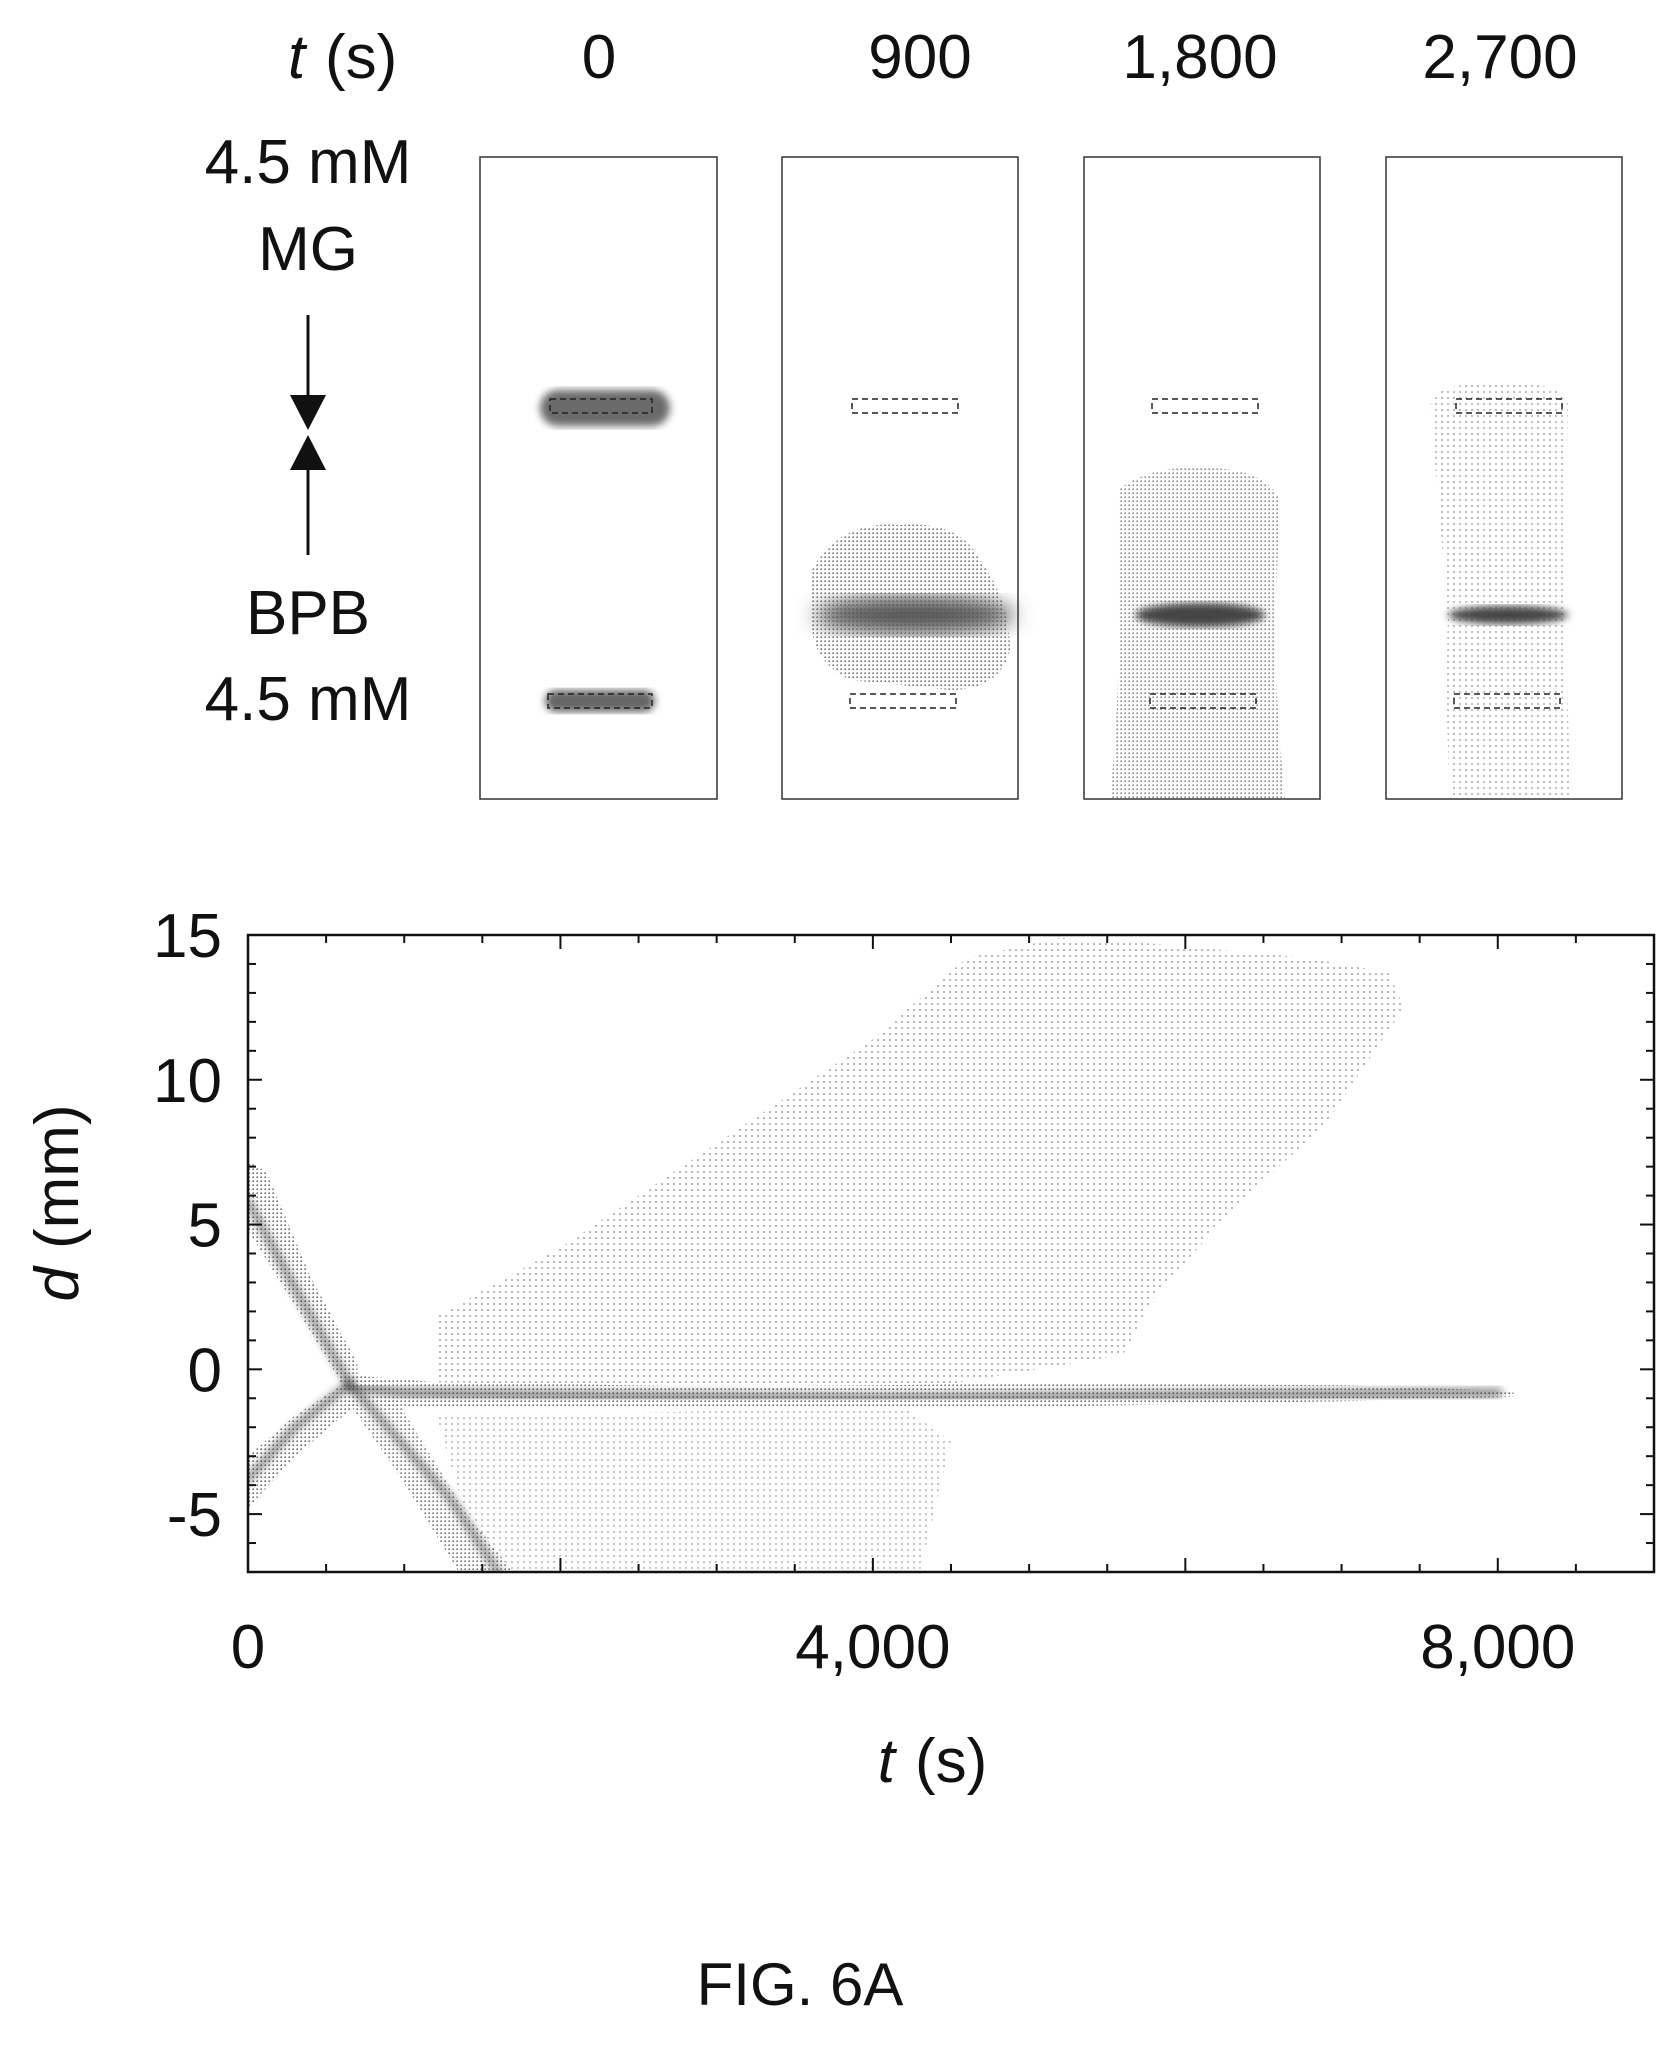 The height and width of the screenshot is (2060, 1678). I want to click on y-tick-label-0: 15, so click(187, 936).